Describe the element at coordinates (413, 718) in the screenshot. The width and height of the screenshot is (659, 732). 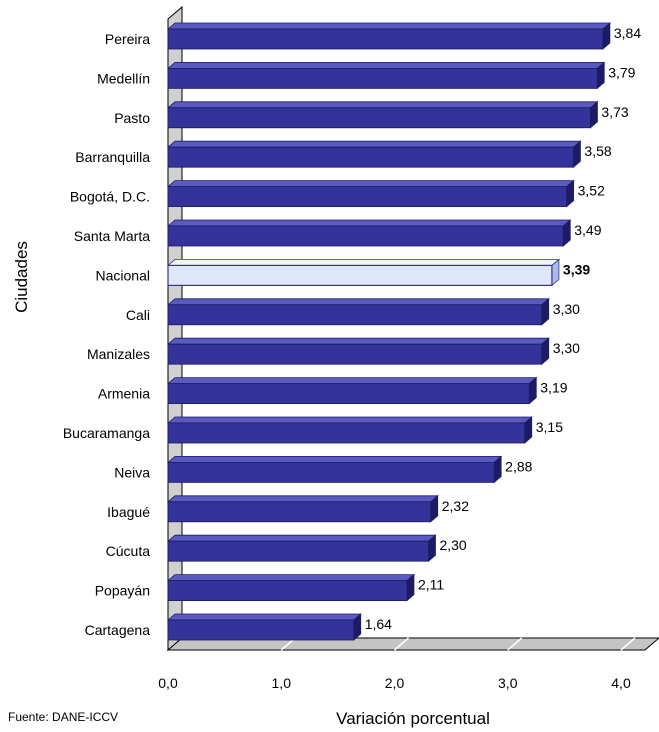
I see `x-axis-title: Variación porcentual` at that location.